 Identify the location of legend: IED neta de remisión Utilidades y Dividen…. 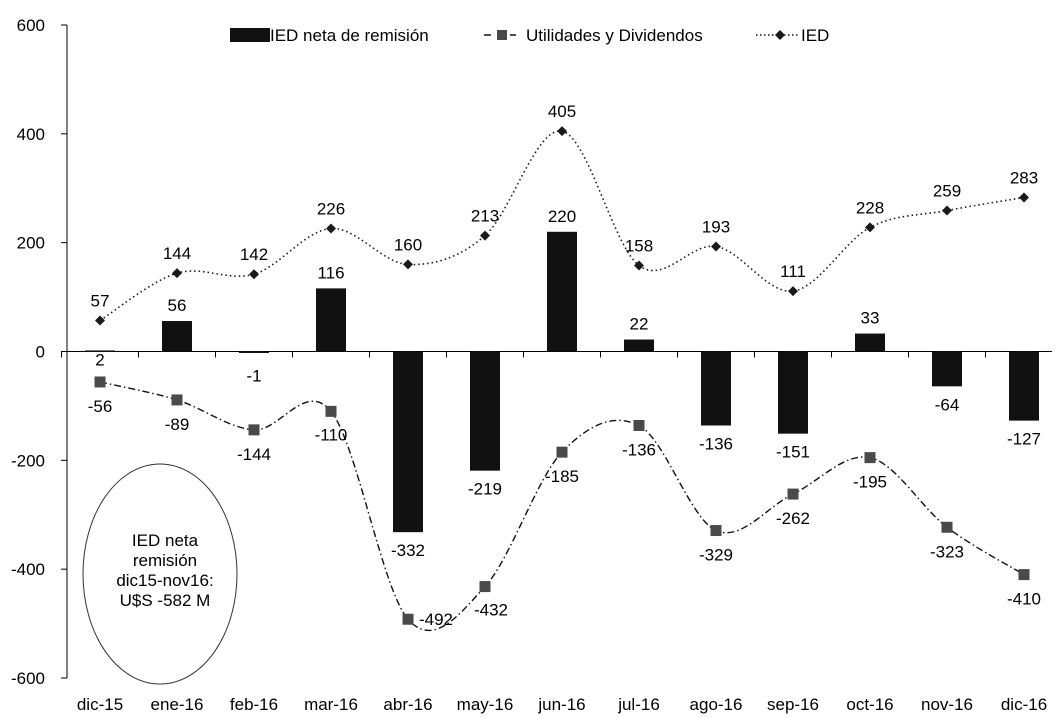
(529, 35).